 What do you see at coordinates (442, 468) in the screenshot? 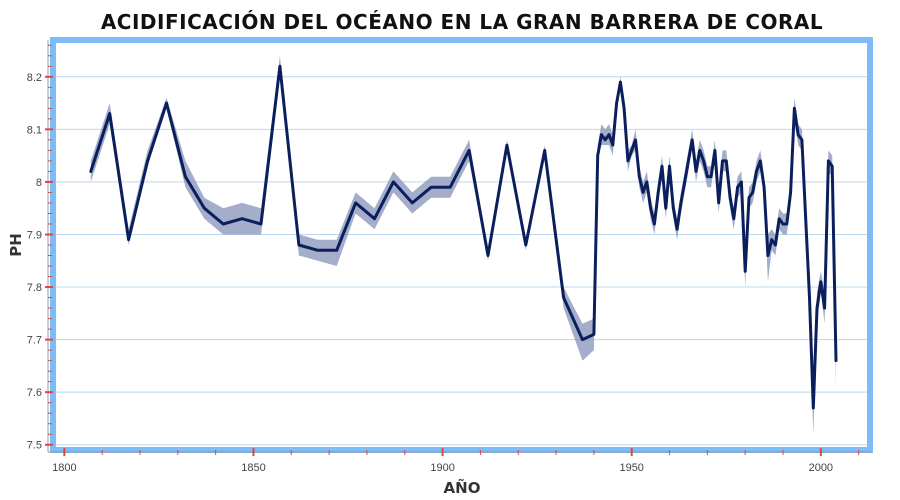
I see `x-tick-label: 1900` at bounding box center [442, 468].